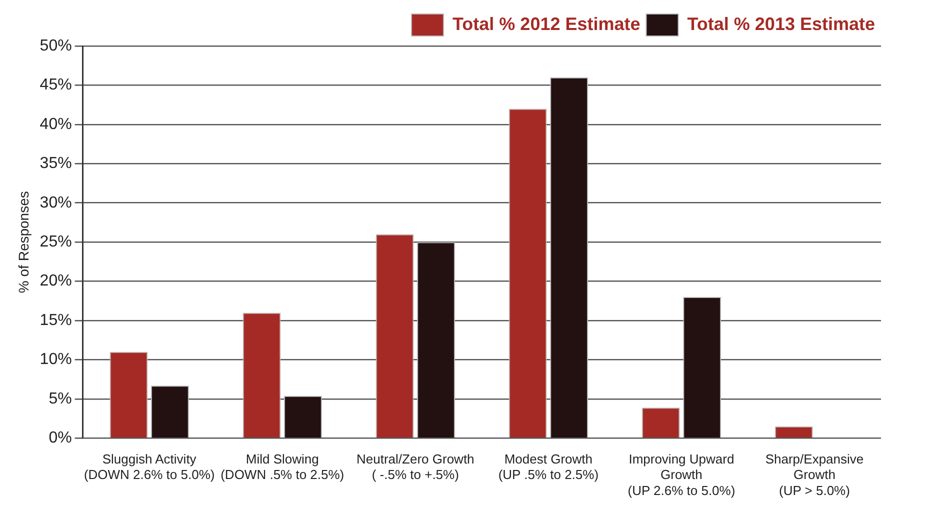 This screenshot has width=939, height=525. I want to click on y-tick-label: 0%, so click(60, 438).